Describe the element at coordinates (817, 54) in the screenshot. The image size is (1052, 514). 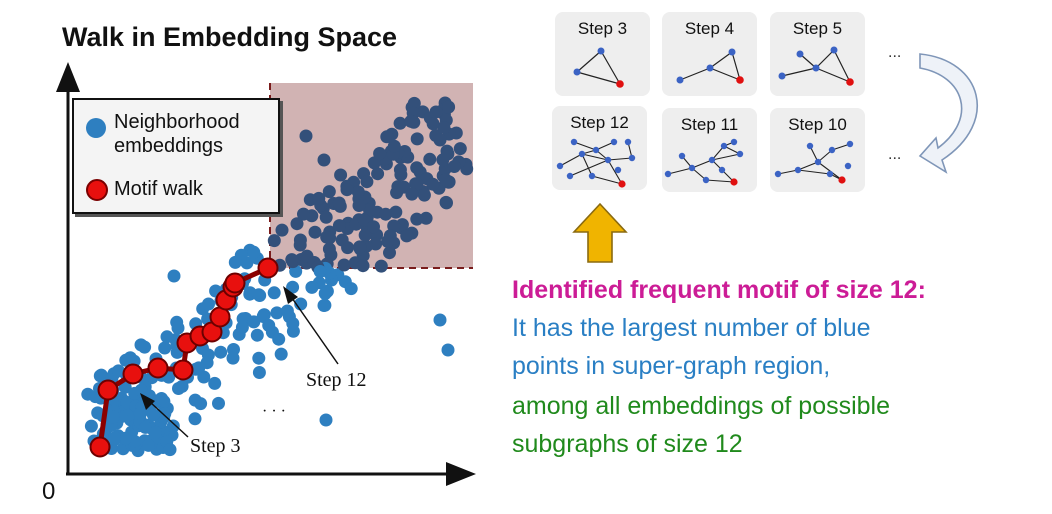
I see `step-card-5: Step 5` at that location.